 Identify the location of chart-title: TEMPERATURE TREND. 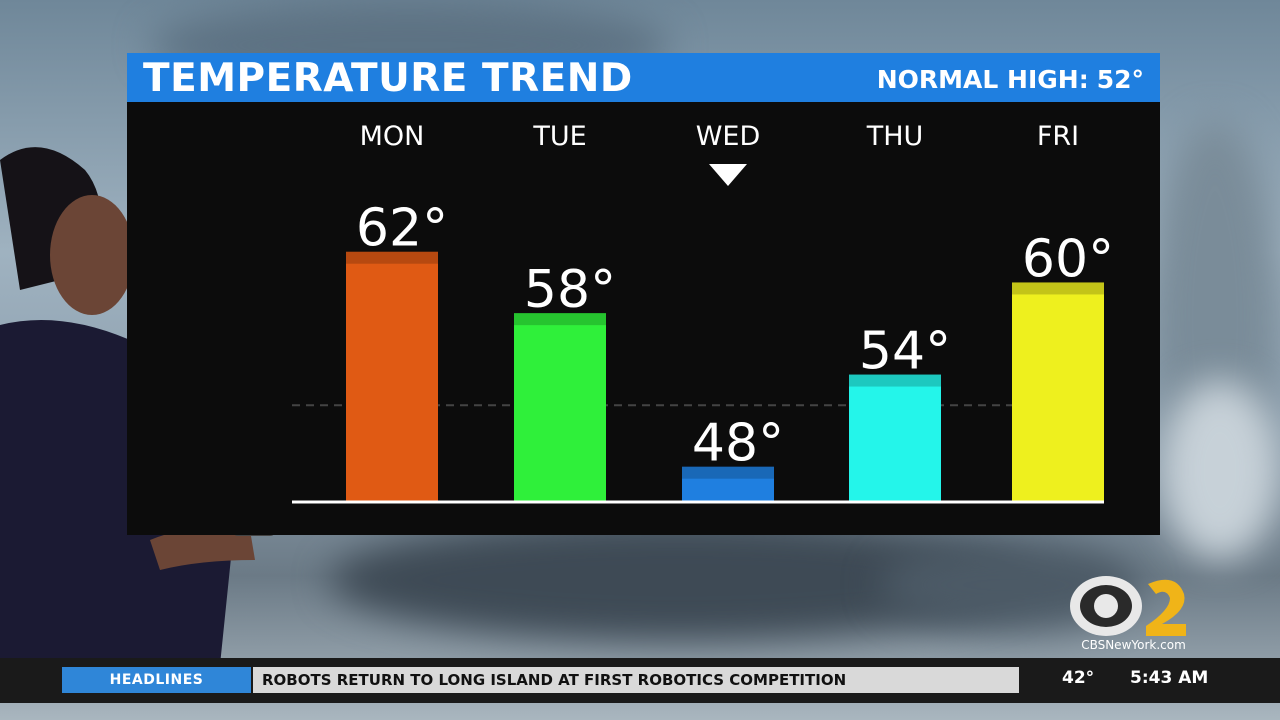
(388, 78).